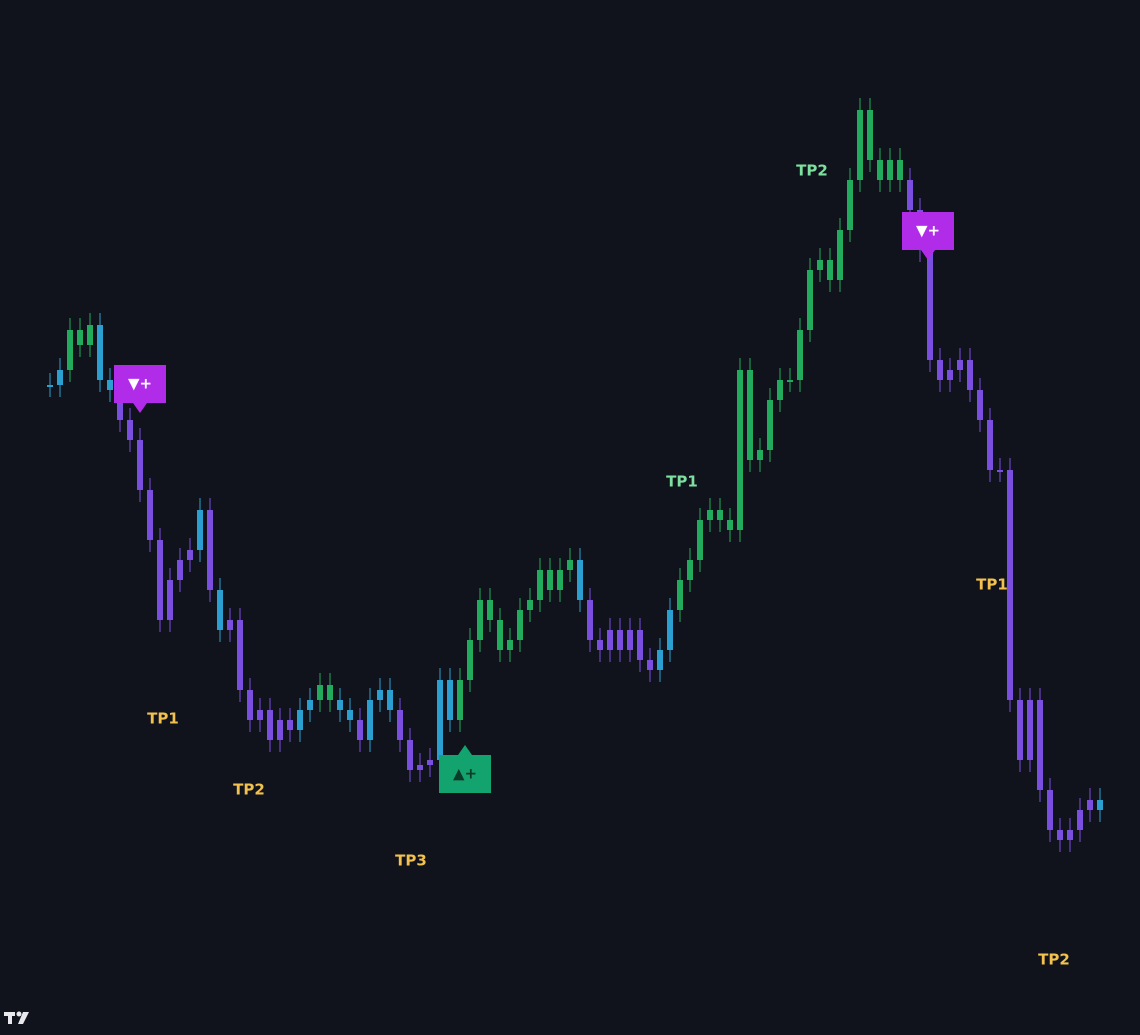 Image resolution: width=1140 pixels, height=1035 pixels. What do you see at coordinates (411, 861) in the screenshot?
I see `tp-label: TP3` at bounding box center [411, 861].